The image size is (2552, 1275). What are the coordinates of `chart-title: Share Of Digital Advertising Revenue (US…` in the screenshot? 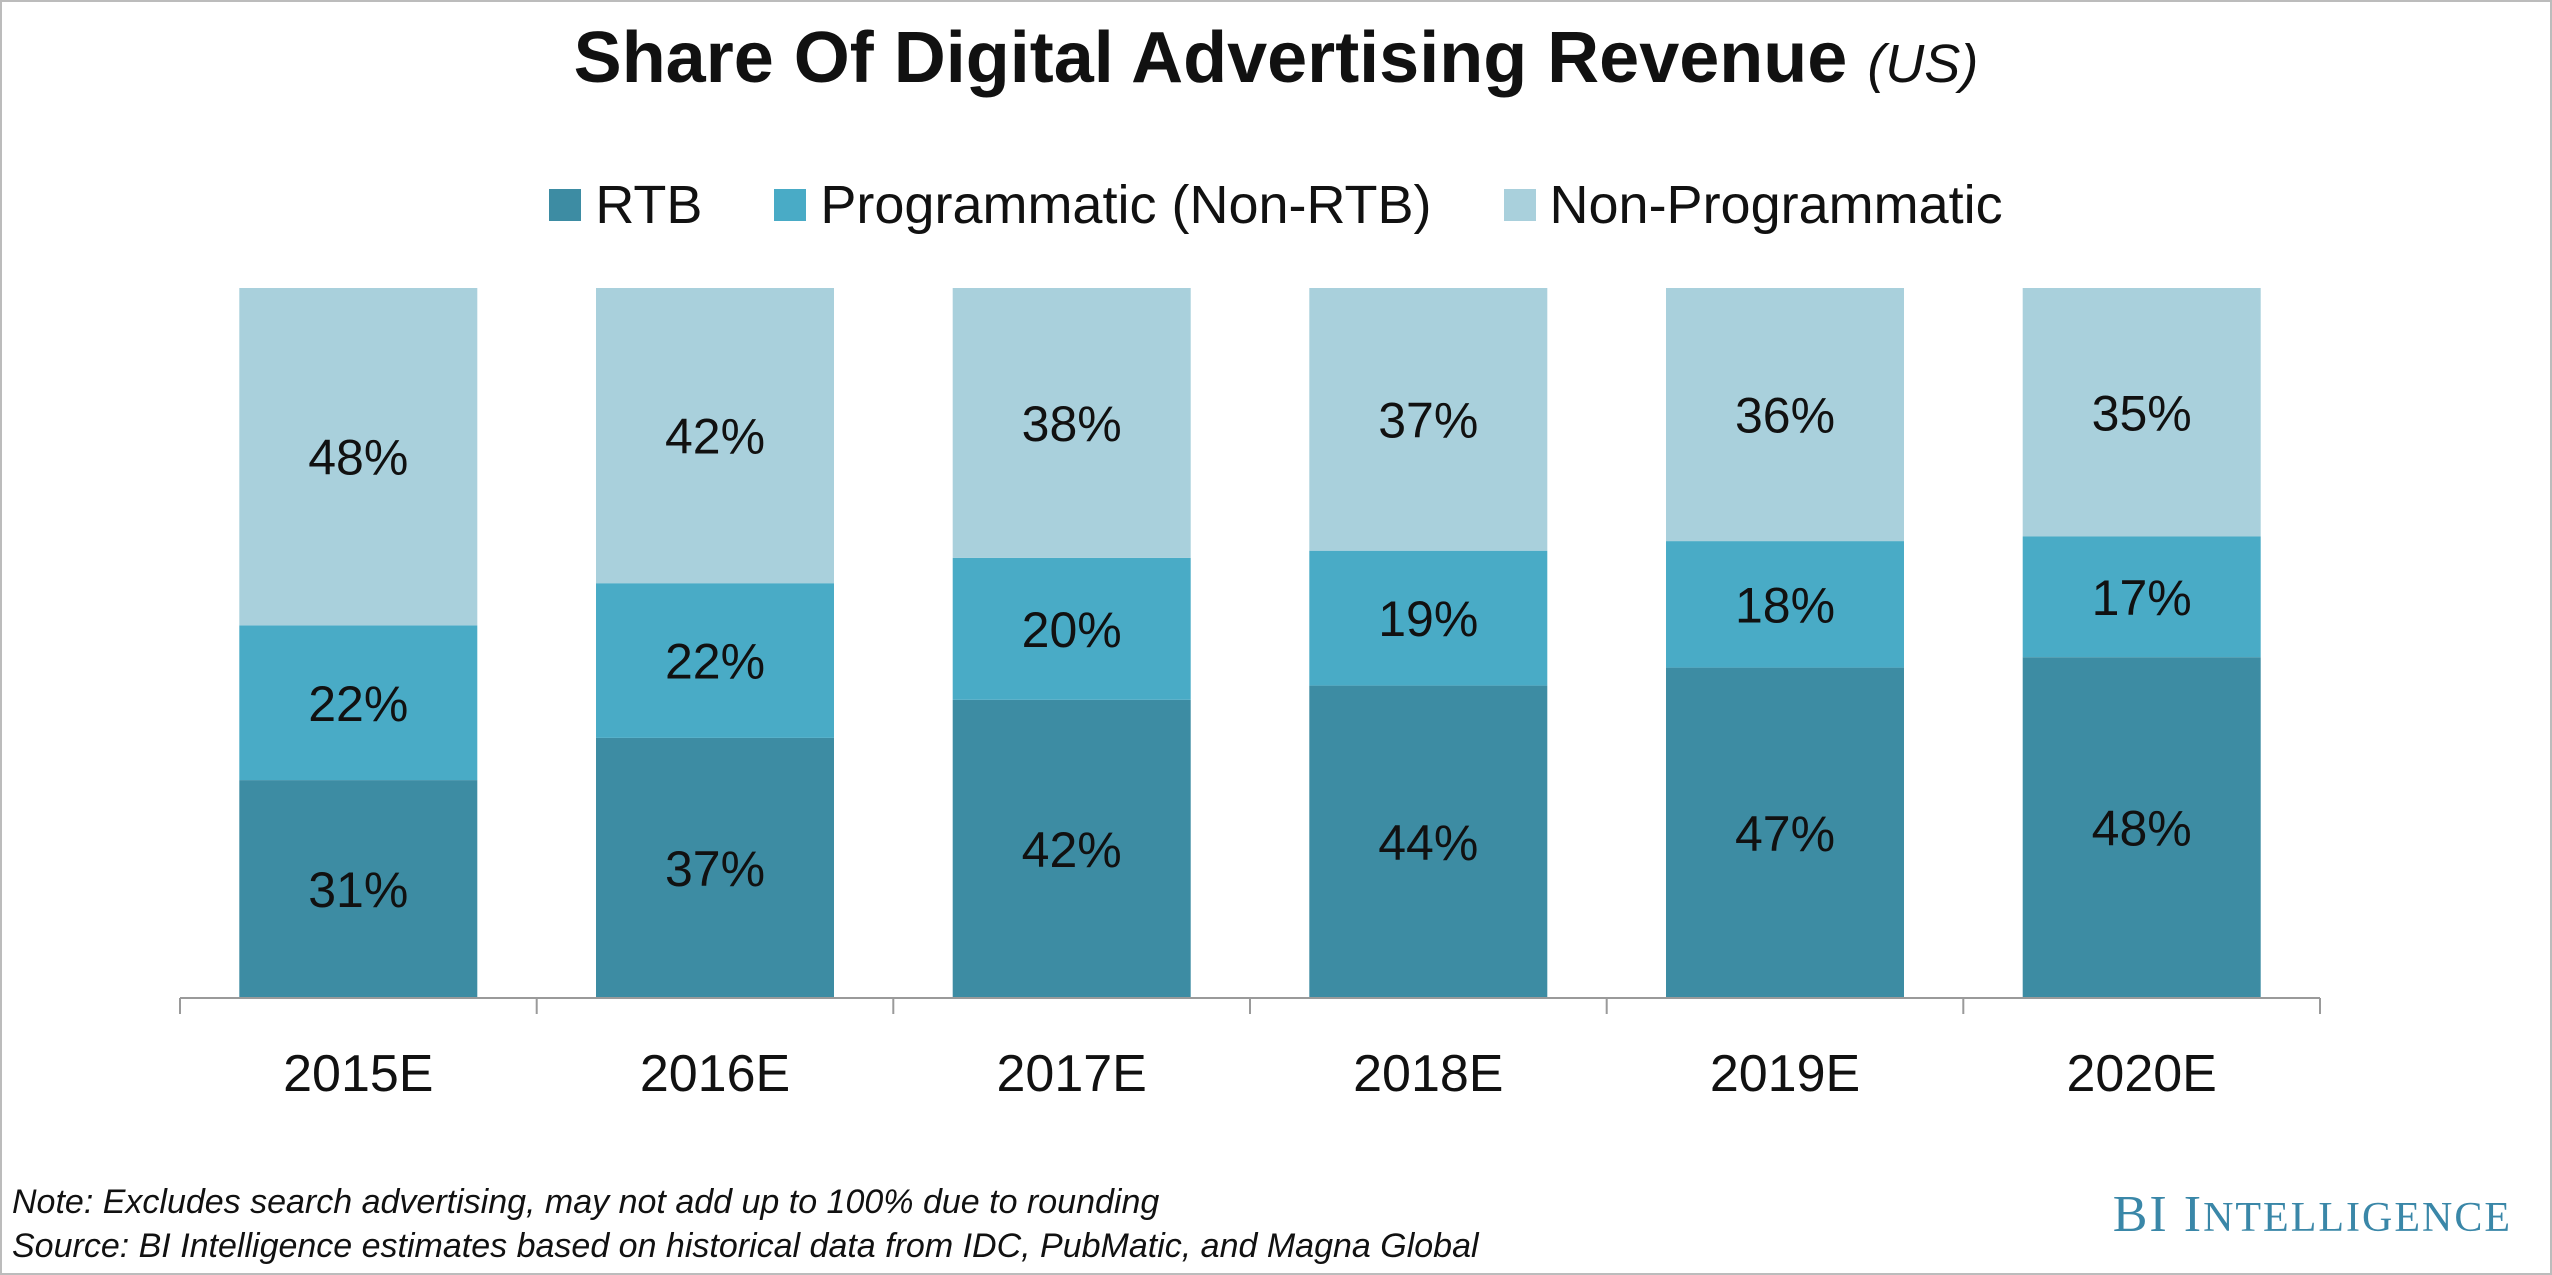 It's located at (1276, 61).